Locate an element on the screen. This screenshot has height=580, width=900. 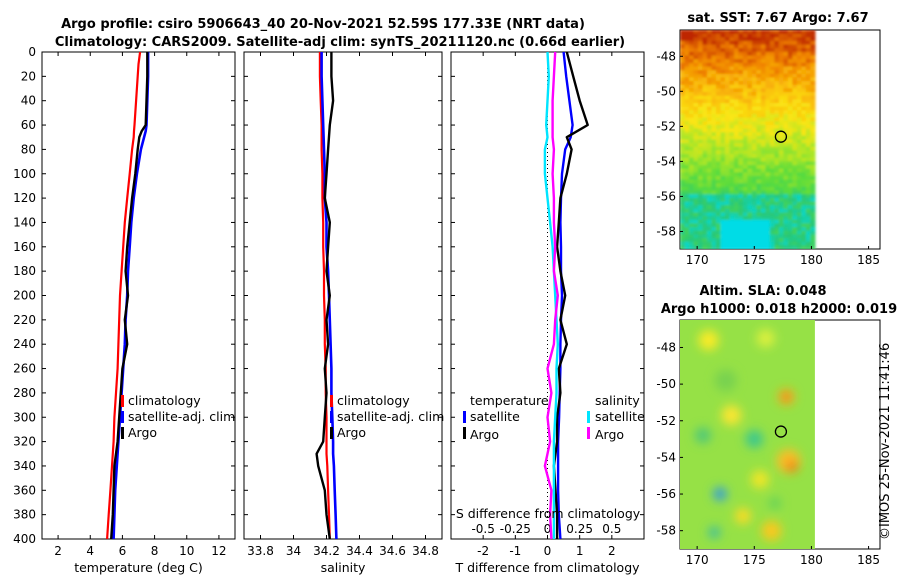
sla-blob is located at coordinates (720, 494).